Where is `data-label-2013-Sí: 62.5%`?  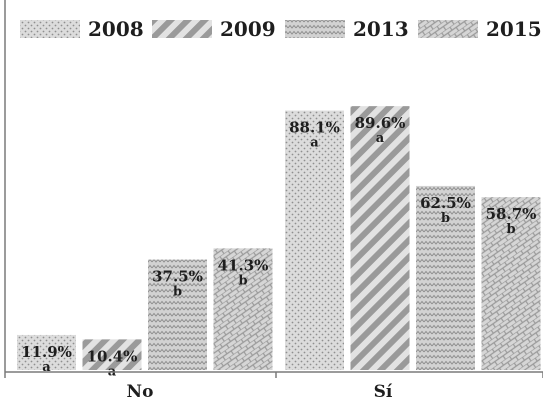
data-label-2013-Sí: 62.5% is located at coordinates (445, 203).